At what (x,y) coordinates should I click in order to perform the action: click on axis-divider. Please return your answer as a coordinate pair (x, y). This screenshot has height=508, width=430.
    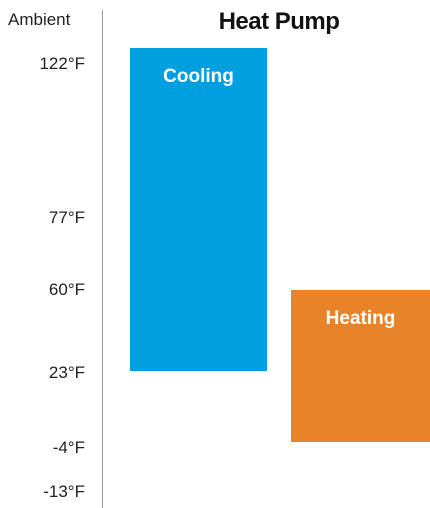
    Looking at the image, I should click on (102, 259).